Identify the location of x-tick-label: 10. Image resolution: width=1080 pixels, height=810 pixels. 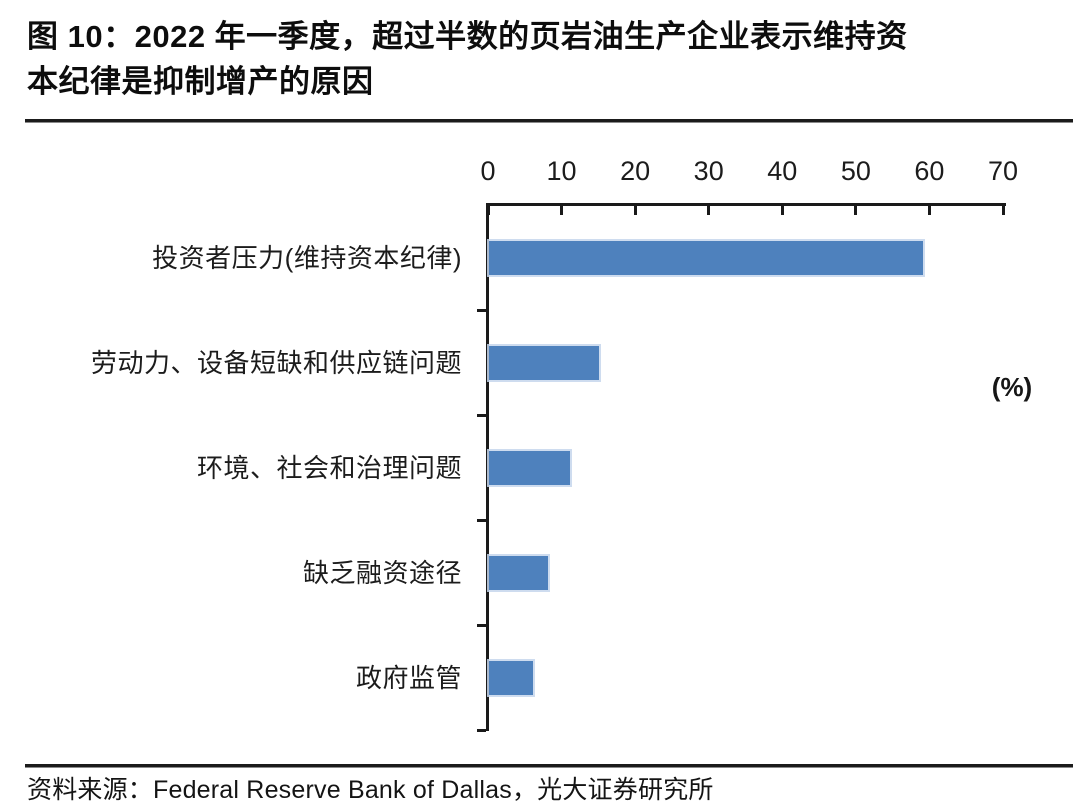
(561, 171).